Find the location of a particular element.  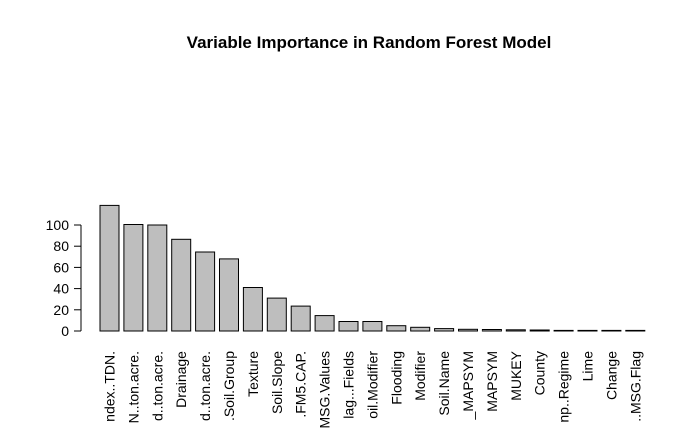

category-label: Drainage is located at coordinates (181, 379).